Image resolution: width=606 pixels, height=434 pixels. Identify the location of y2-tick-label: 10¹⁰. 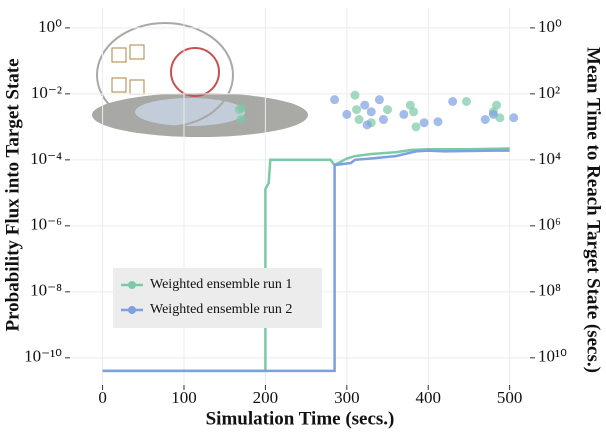
(552, 356).